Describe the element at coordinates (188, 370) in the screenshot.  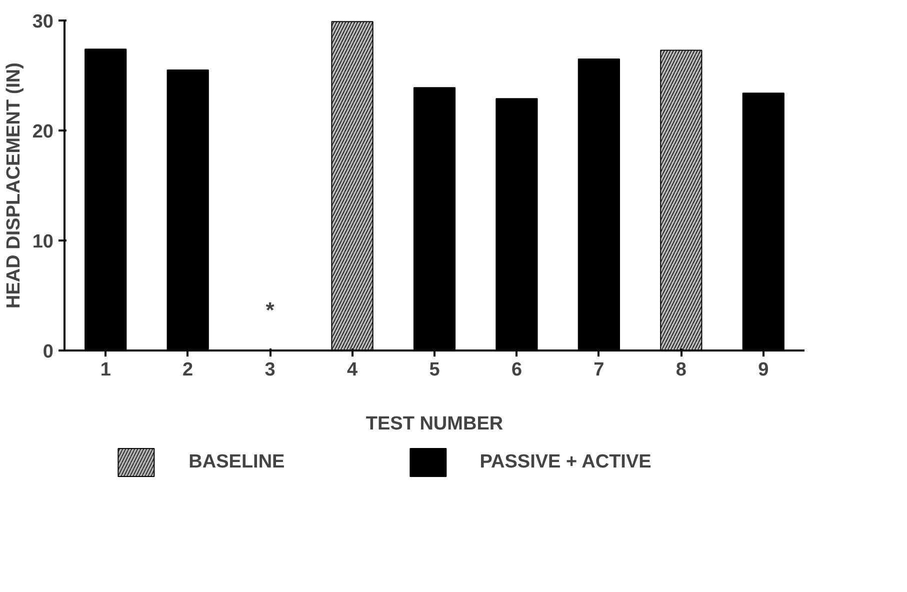
I see `x-tick-label: 2` at that location.